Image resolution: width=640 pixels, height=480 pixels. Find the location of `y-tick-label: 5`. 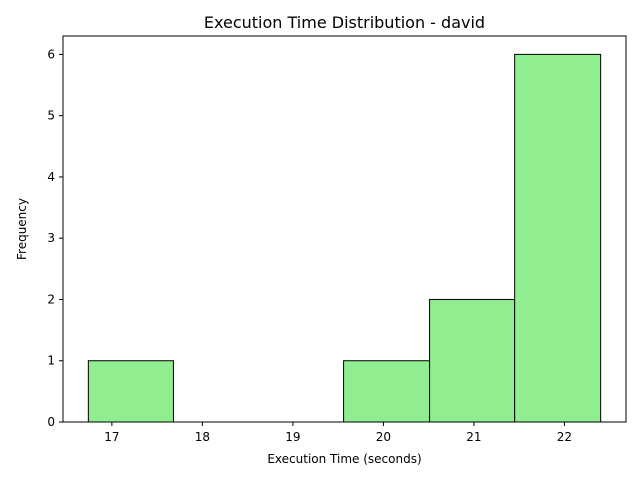

y-tick-label: 5 is located at coordinates (51, 116).